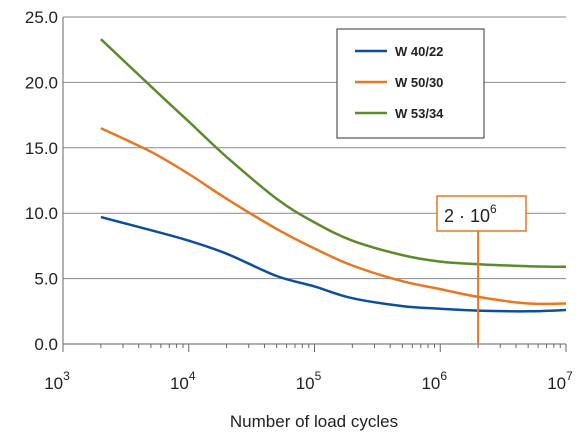 The width and height of the screenshot is (582, 434). What do you see at coordinates (419, 82) in the screenshot?
I see `legend-label: W 50/30` at bounding box center [419, 82].